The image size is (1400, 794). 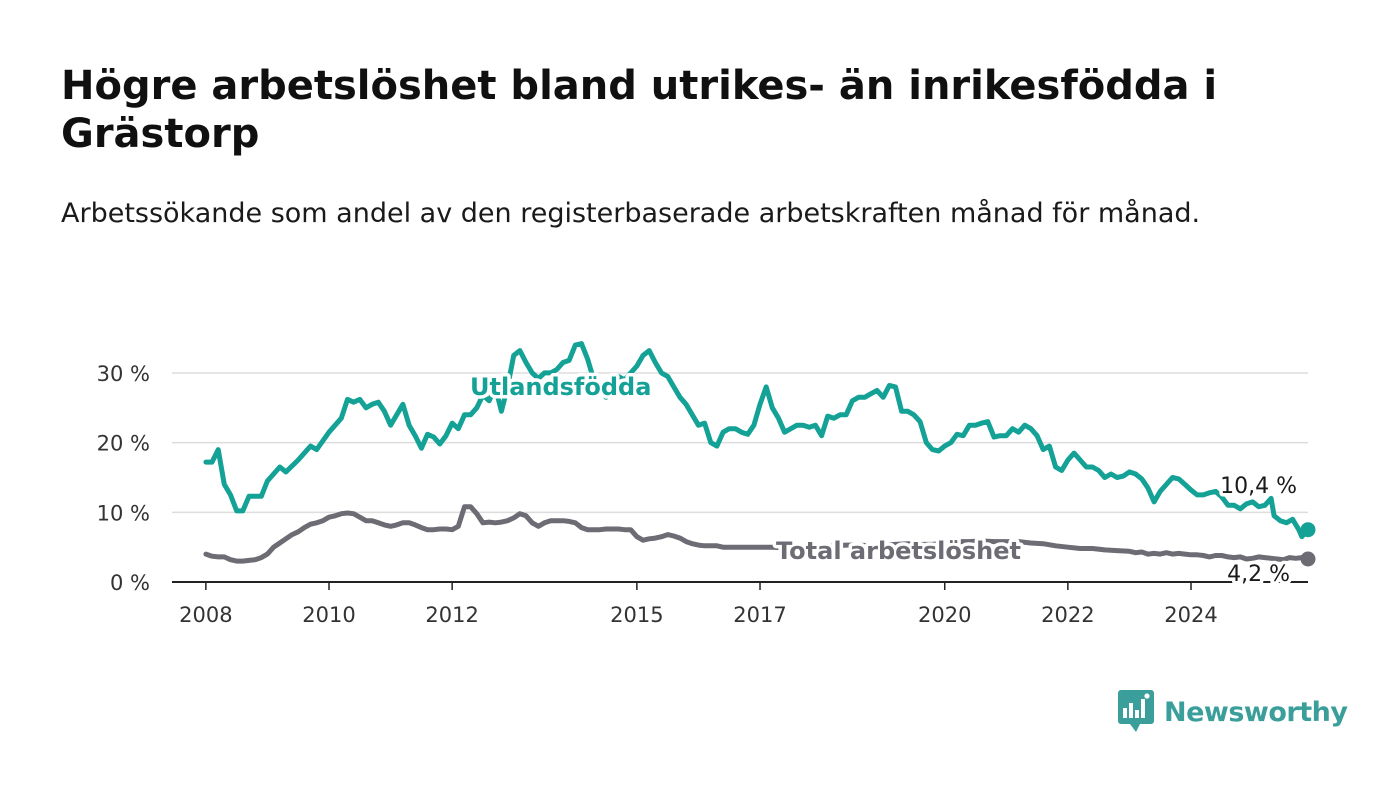 I want to click on end-label-total: 4,2 %, so click(x=1258, y=574).